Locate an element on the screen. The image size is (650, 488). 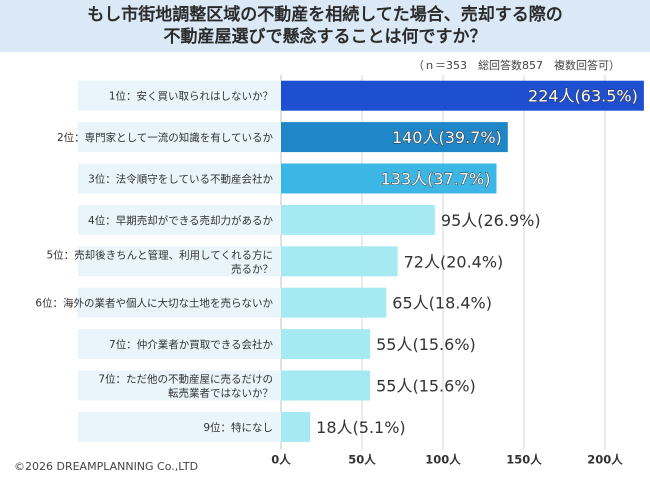
title-line-1: もし市街地調整区域の不動産を相続してた場合、売却する際の is located at coordinates (325, 15).